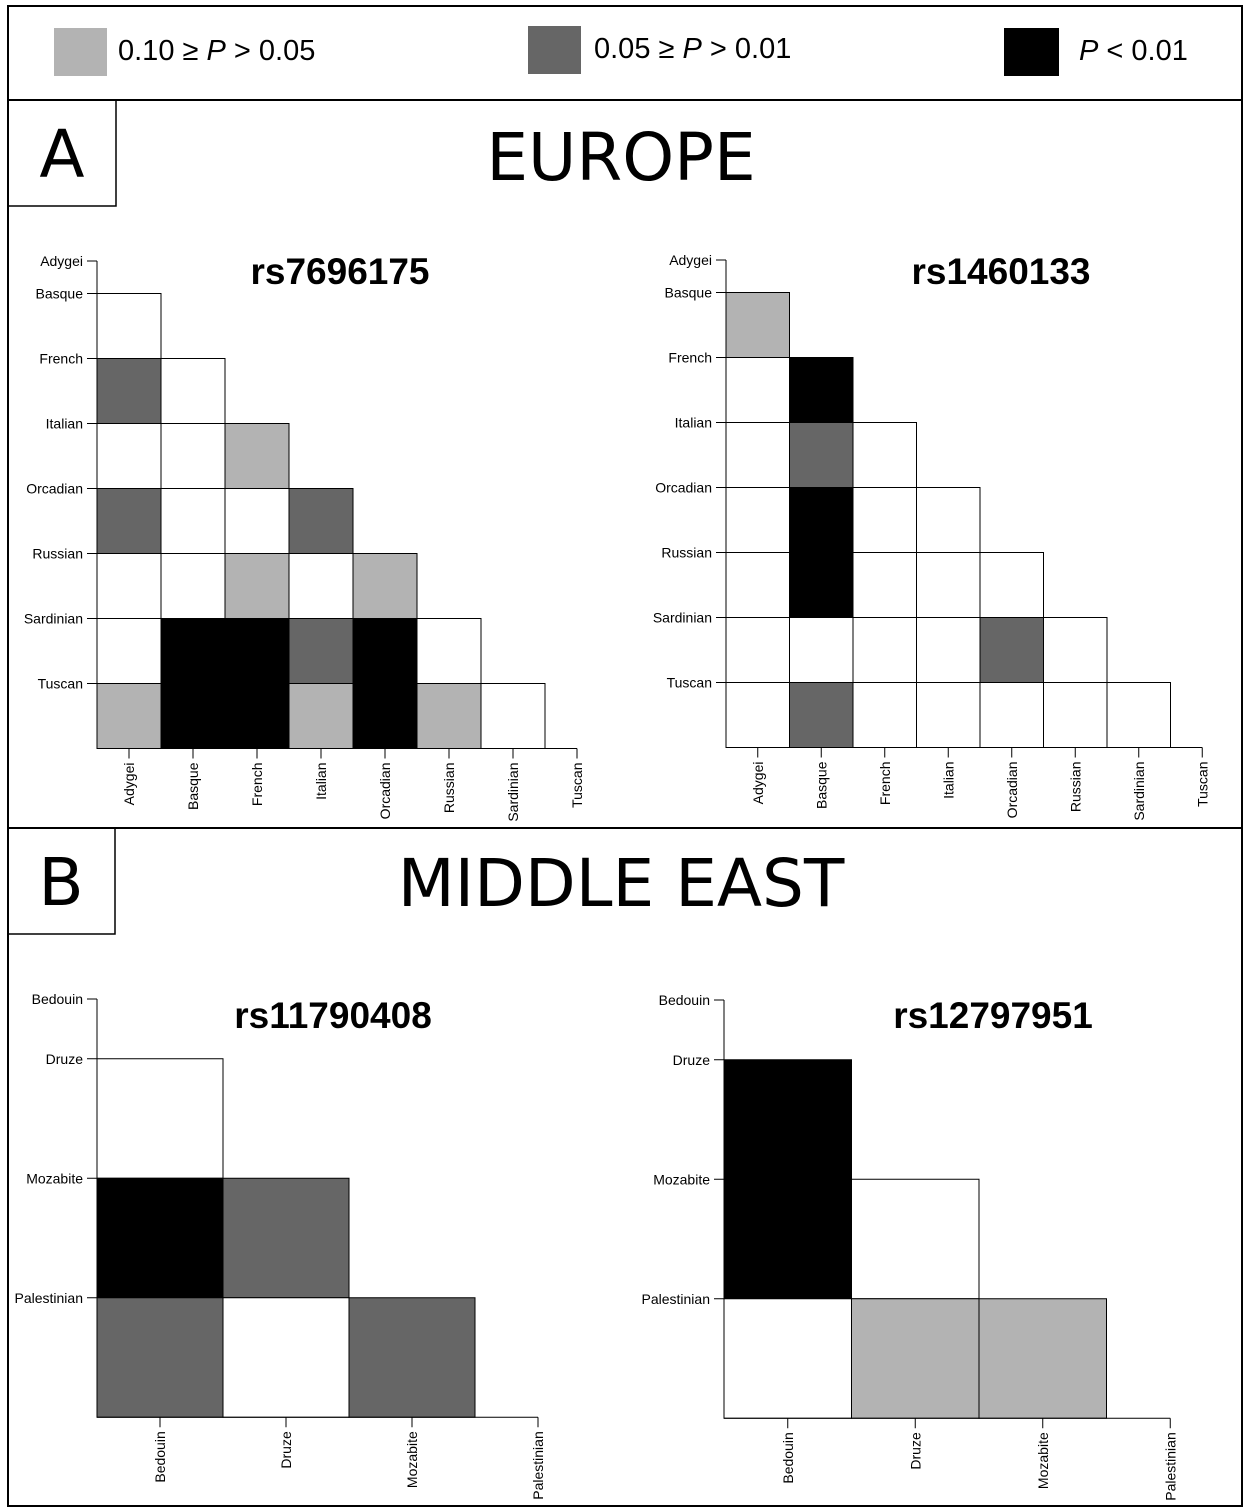 The image size is (1243, 1507). What do you see at coordinates (193, 716) in the screenshot?
I see `heatmap-cell-Tuscan-Basque` at bounding box center [193, 716].